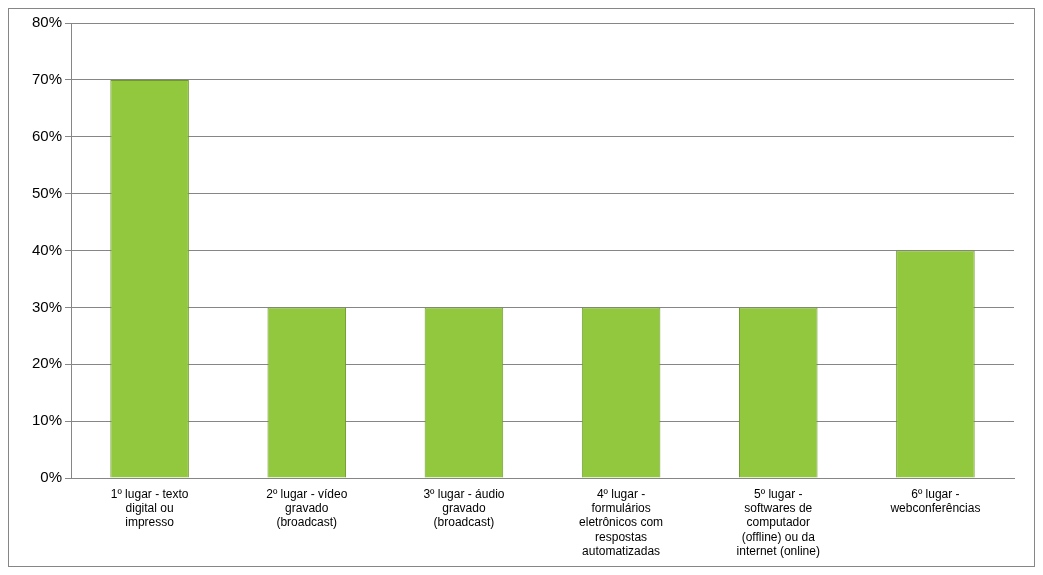 The image size is (1043, 575). What do you see at coordinates (47, 420) in the screenshot?
I see `y-tick-label: 10%` at bounding box center [47, 420].